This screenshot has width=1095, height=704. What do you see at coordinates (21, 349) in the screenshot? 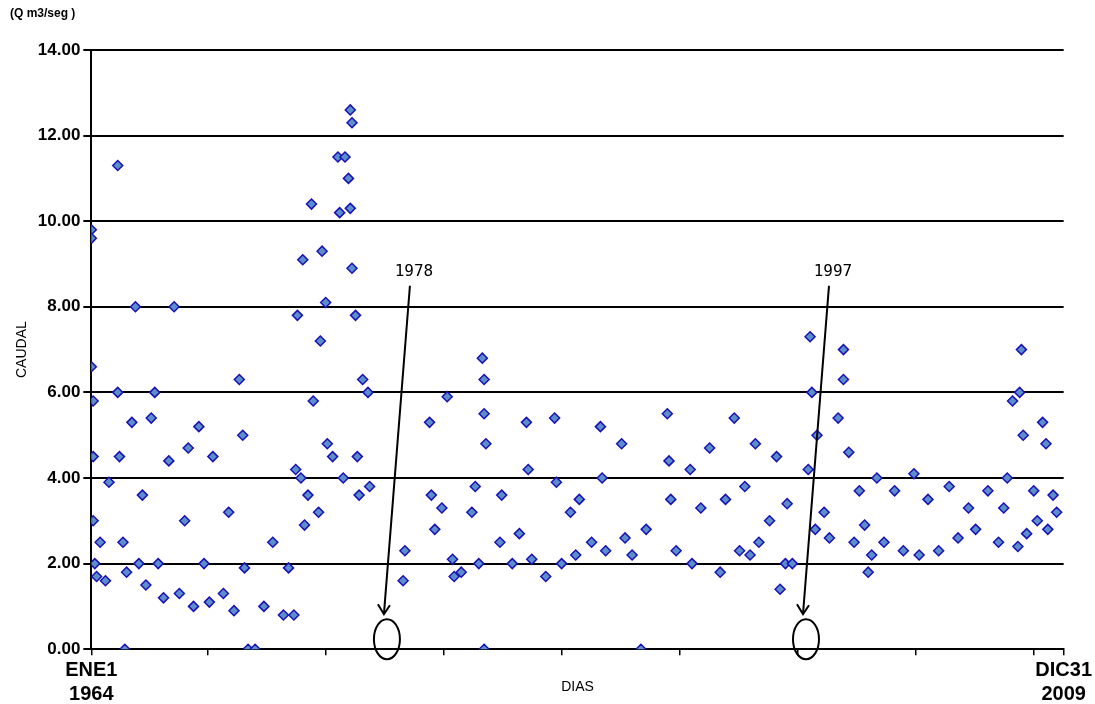
I see `y-axis-title: CAUDAL` at bounding box center [21, 349].